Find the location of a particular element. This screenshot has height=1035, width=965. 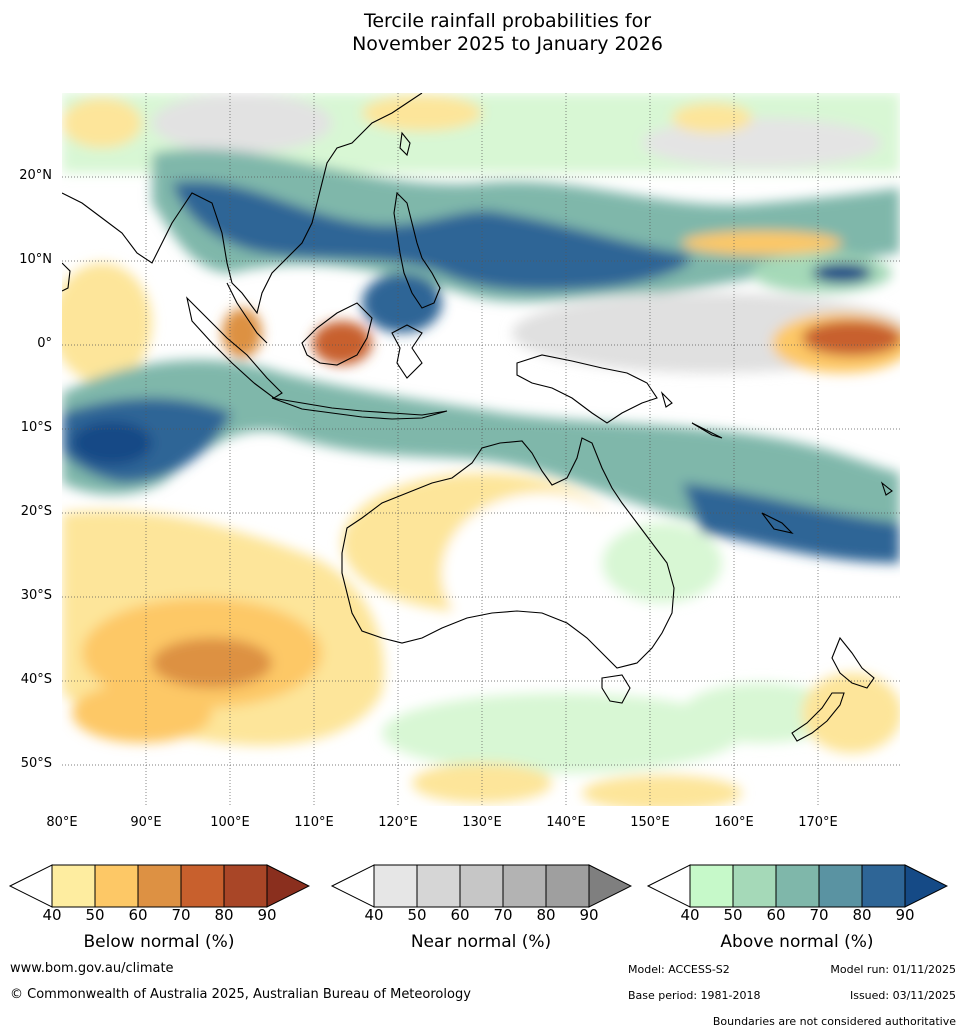

cb-above-tick-50: 50 is located at coordinates (733, 915).